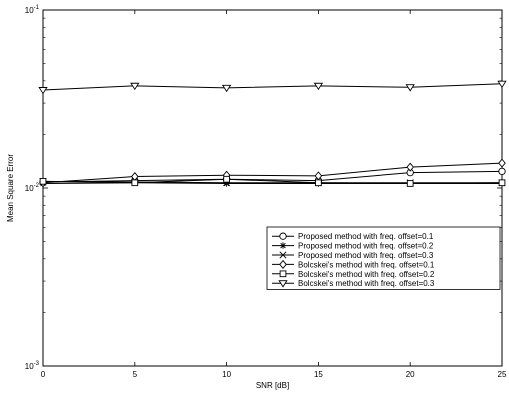  I want to click on x-tick-label: 5, so click(135, 374).